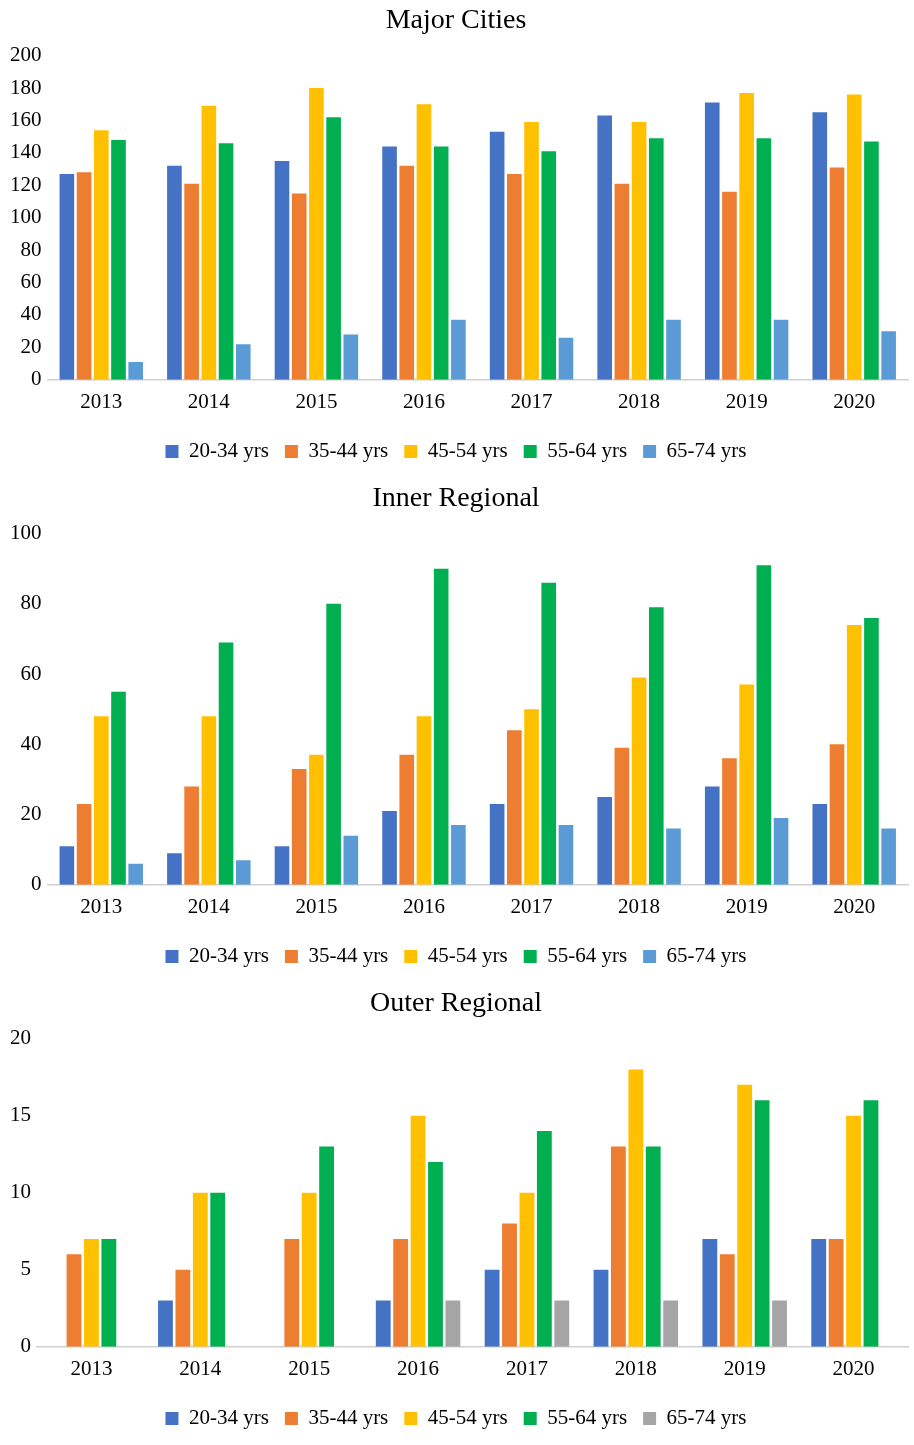 This screenshot has width=914, height=1445. Describe the element at coordinates (26, 151) in the screenshot. I see `y-tick-label: 140` at that location.